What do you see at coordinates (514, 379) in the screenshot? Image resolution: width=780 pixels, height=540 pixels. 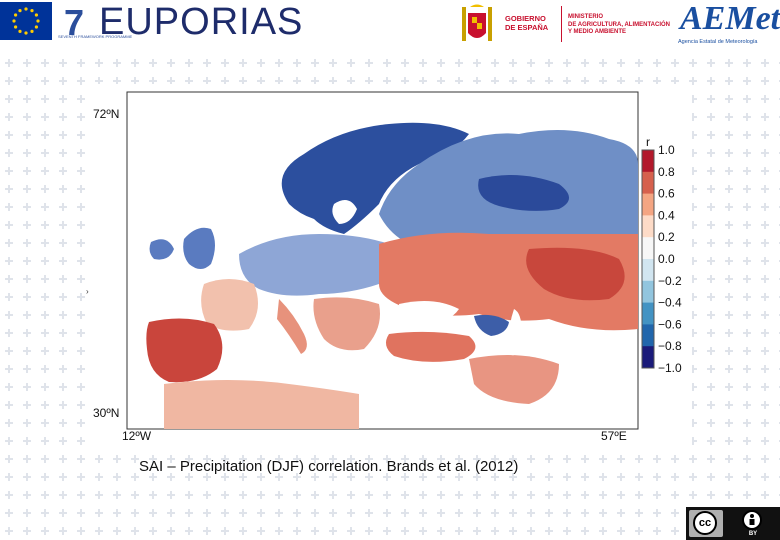 I see `region-middle-east` at bounding box center [514, 379].